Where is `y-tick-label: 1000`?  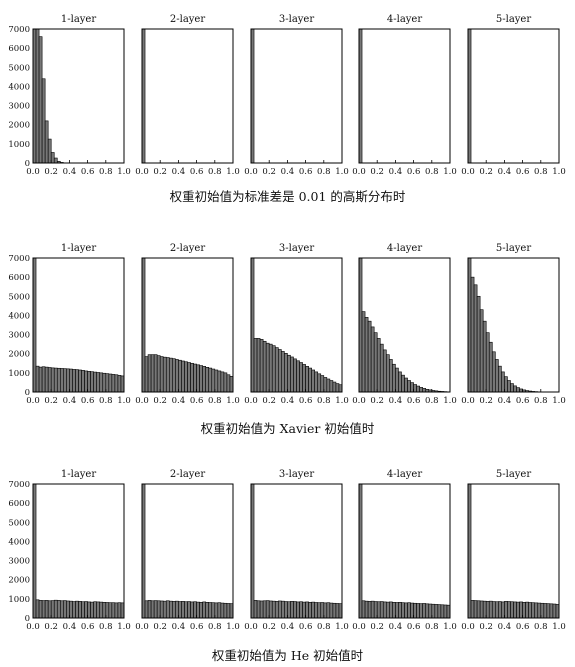
y-tick-label: 1000 is located at coordinates (19, 145).